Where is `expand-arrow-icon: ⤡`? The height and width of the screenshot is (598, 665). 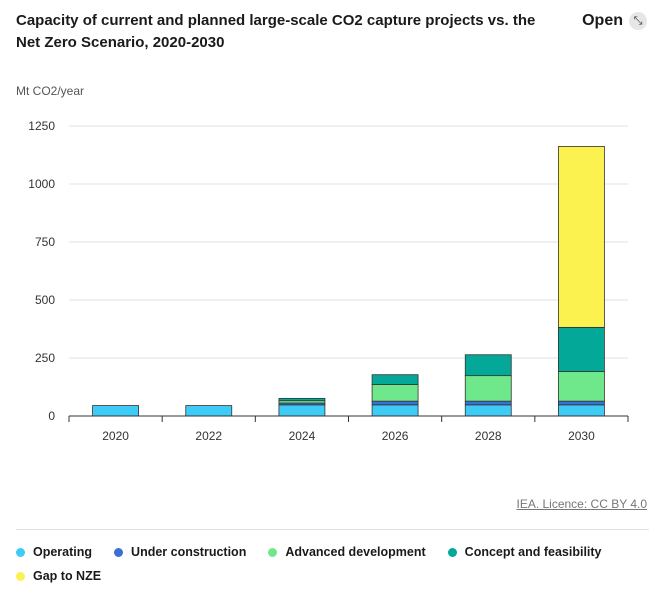
expand-arrow-icon: ⤡ is located at coordinates (638, 21).